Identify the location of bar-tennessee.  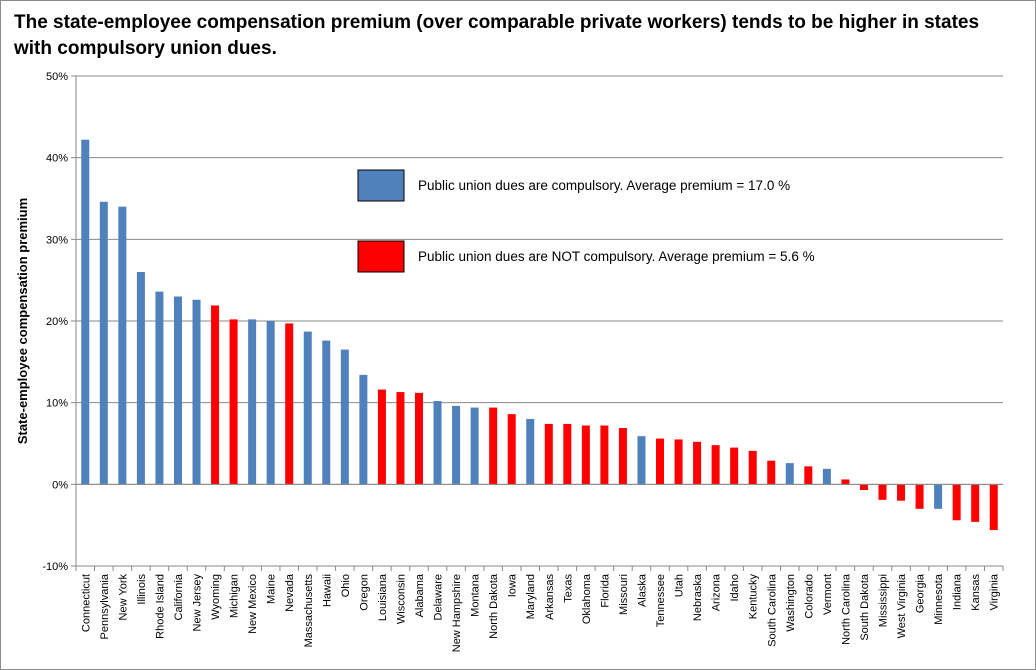
(660, 461).